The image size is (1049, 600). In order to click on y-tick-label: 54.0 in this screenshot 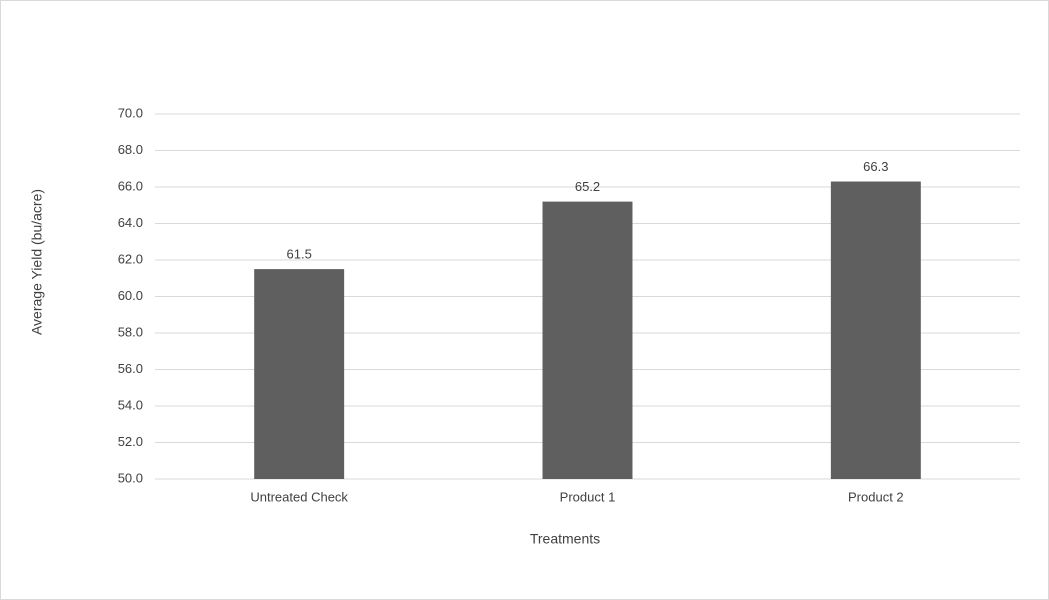, I will do `click(130, 404)`.